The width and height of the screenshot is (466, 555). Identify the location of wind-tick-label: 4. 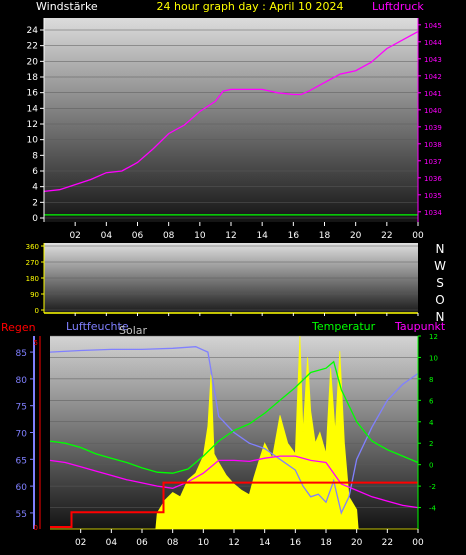
(35, 188).